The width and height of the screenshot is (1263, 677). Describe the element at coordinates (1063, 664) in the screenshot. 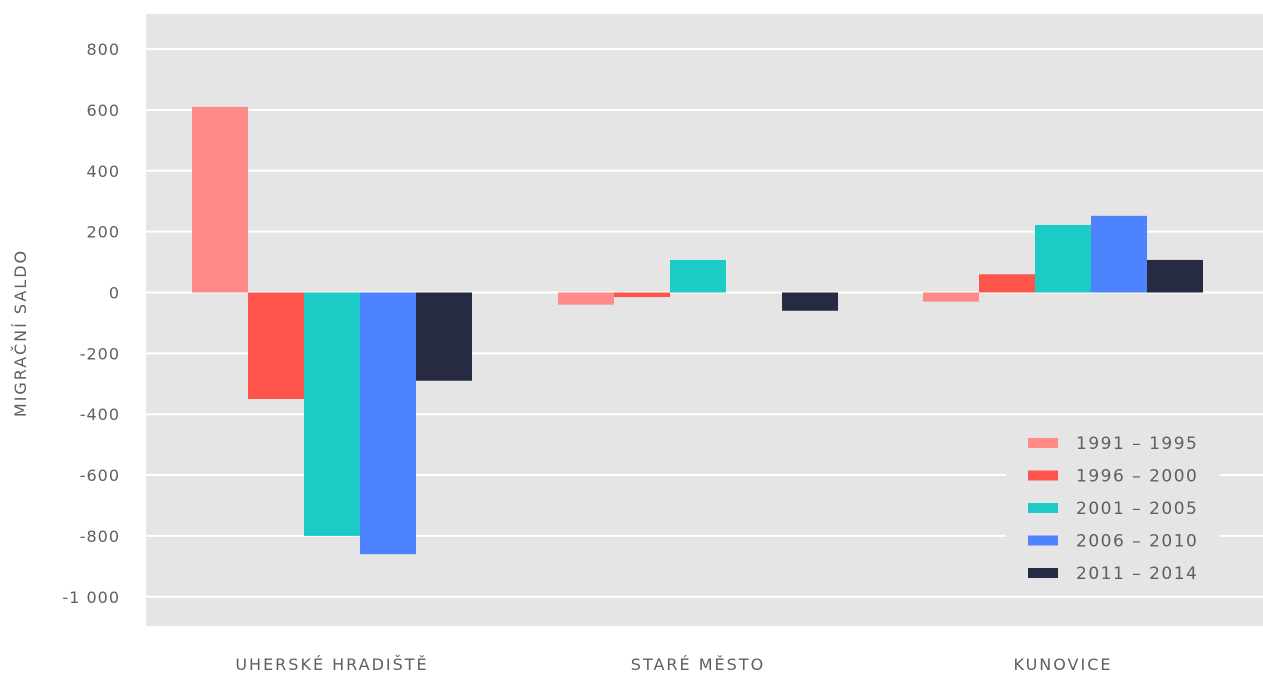

I see `x-category-label: KUNOVICE` at that location.